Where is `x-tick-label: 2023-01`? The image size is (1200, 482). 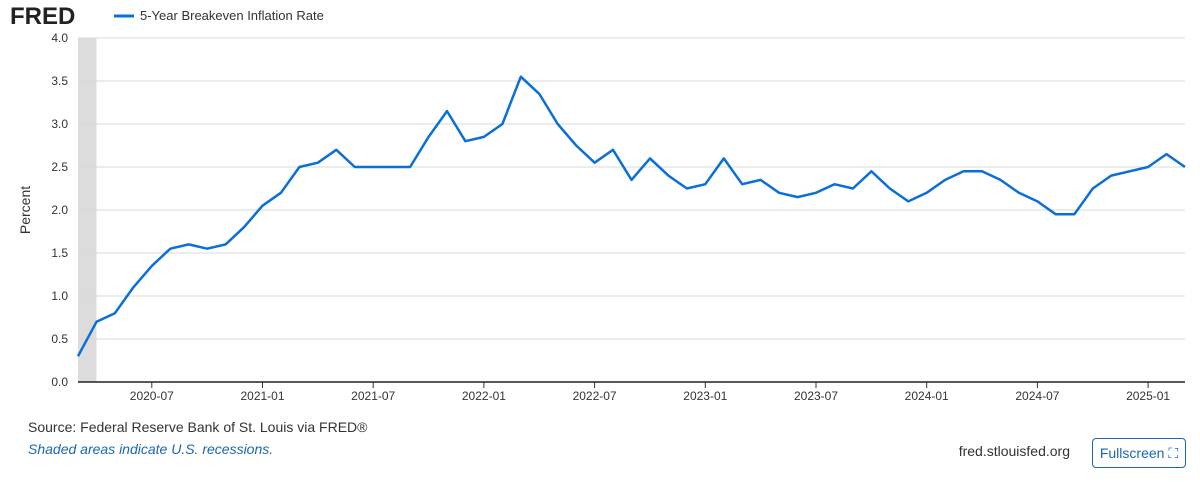
x-tick-label: 2023-01 is located at coordinates (705, 396).